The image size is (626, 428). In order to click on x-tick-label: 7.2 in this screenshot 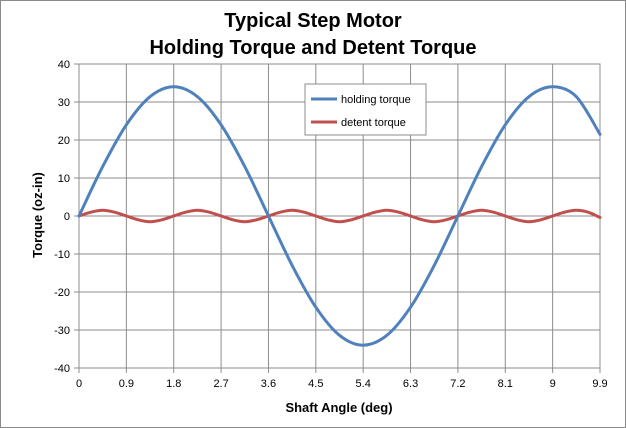, I will do `click(457, 384)`.